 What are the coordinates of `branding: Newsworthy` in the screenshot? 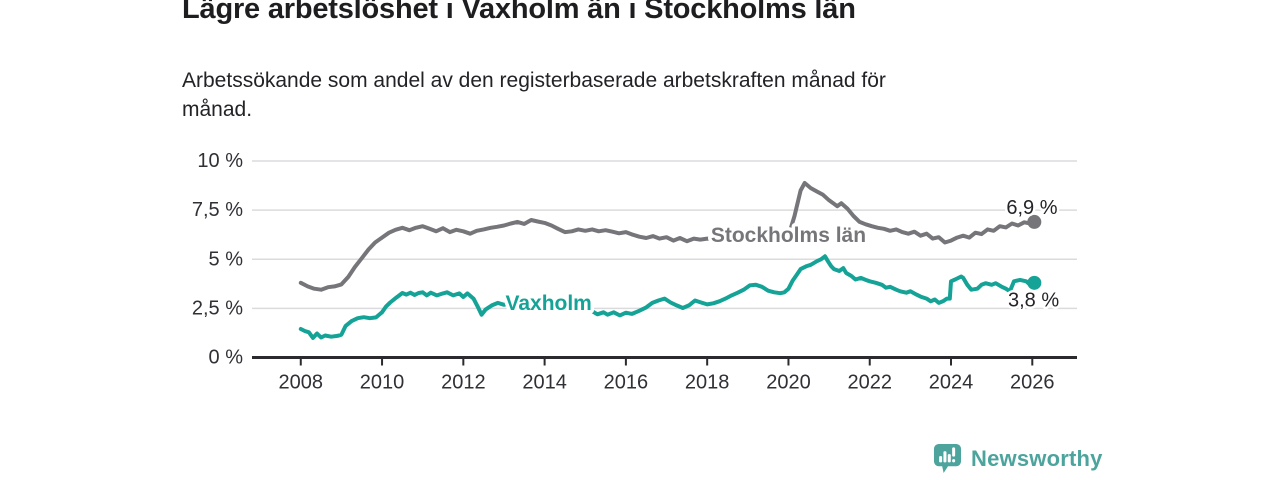 It's located at (1018, 458).